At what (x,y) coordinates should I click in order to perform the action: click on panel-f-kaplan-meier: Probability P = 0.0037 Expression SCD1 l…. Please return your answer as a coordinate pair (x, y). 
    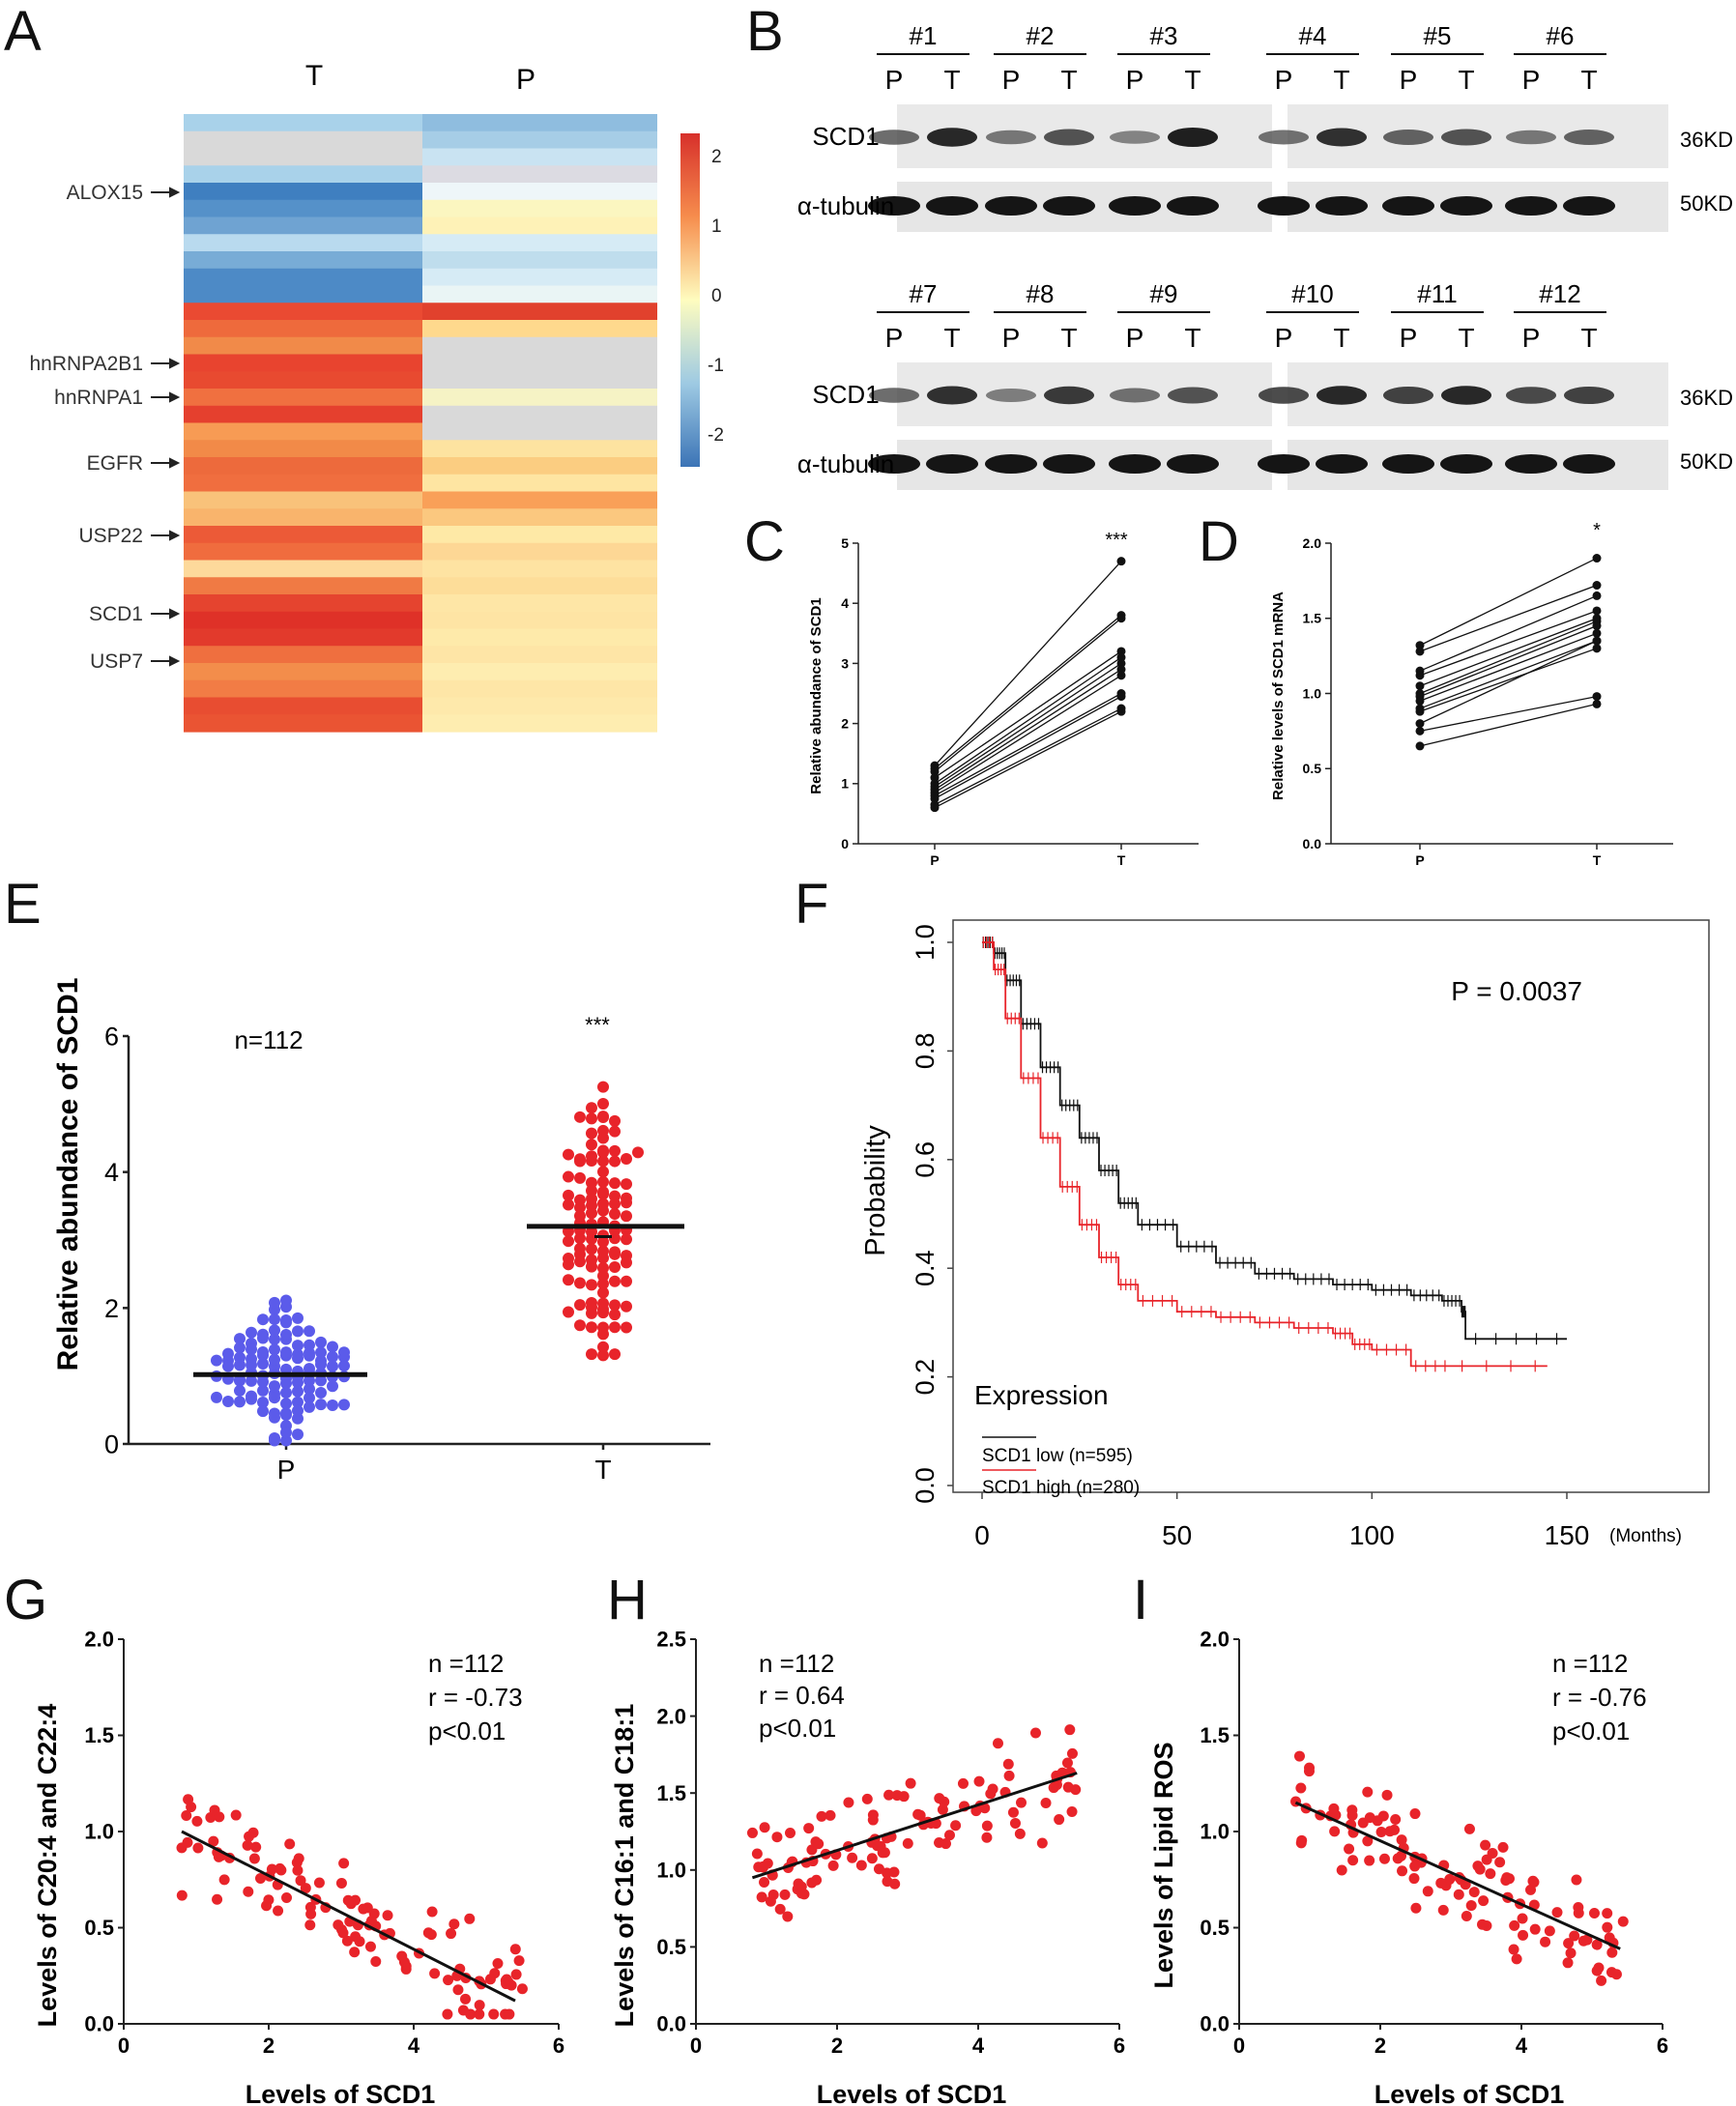
    Looking at the image, I should click on (1285, 1235).